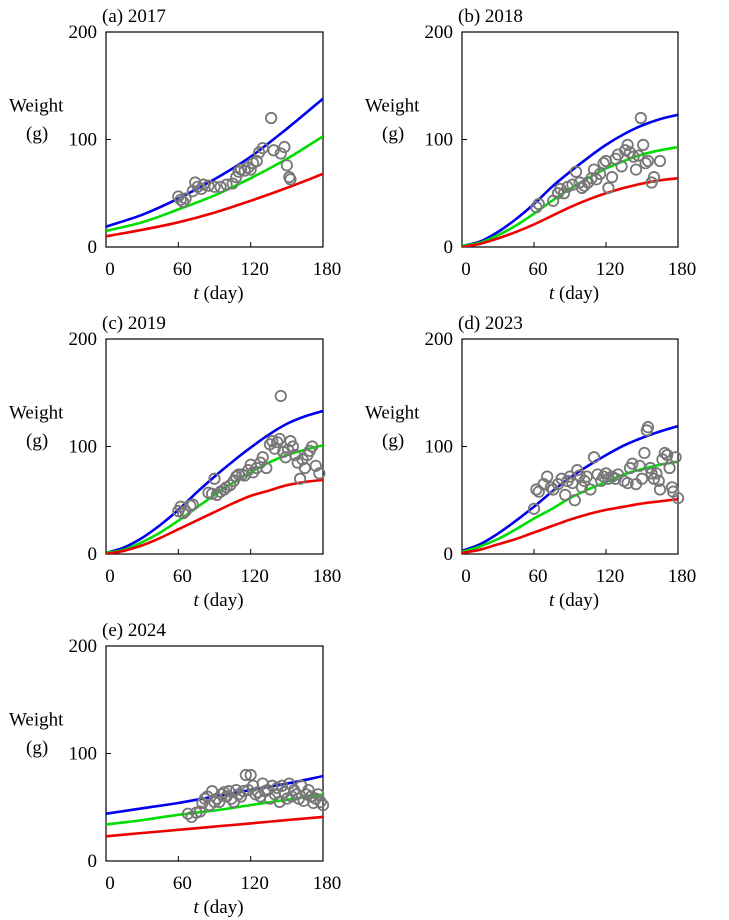 This screenshot has height=920, width=729. Describe the element at coordinates (490, 16) in the screenshot. I see `chart-title: (b) 2018` at that location.